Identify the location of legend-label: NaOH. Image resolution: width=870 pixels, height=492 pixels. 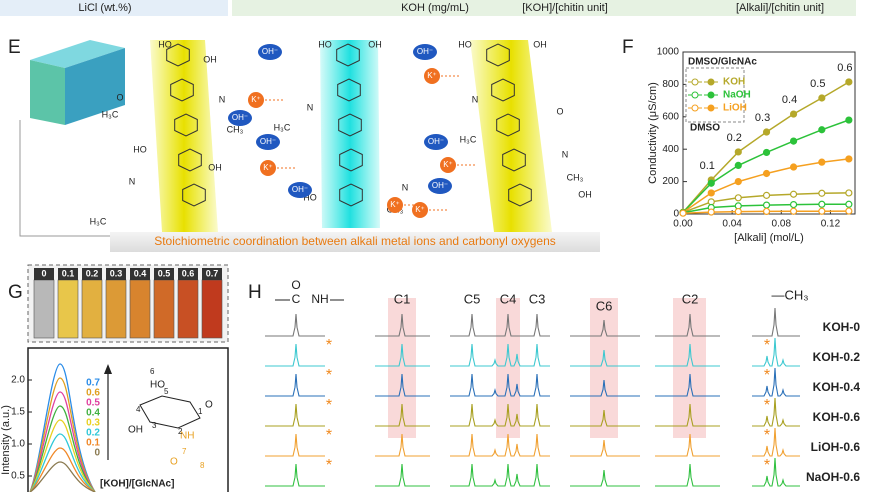
(737, 95).